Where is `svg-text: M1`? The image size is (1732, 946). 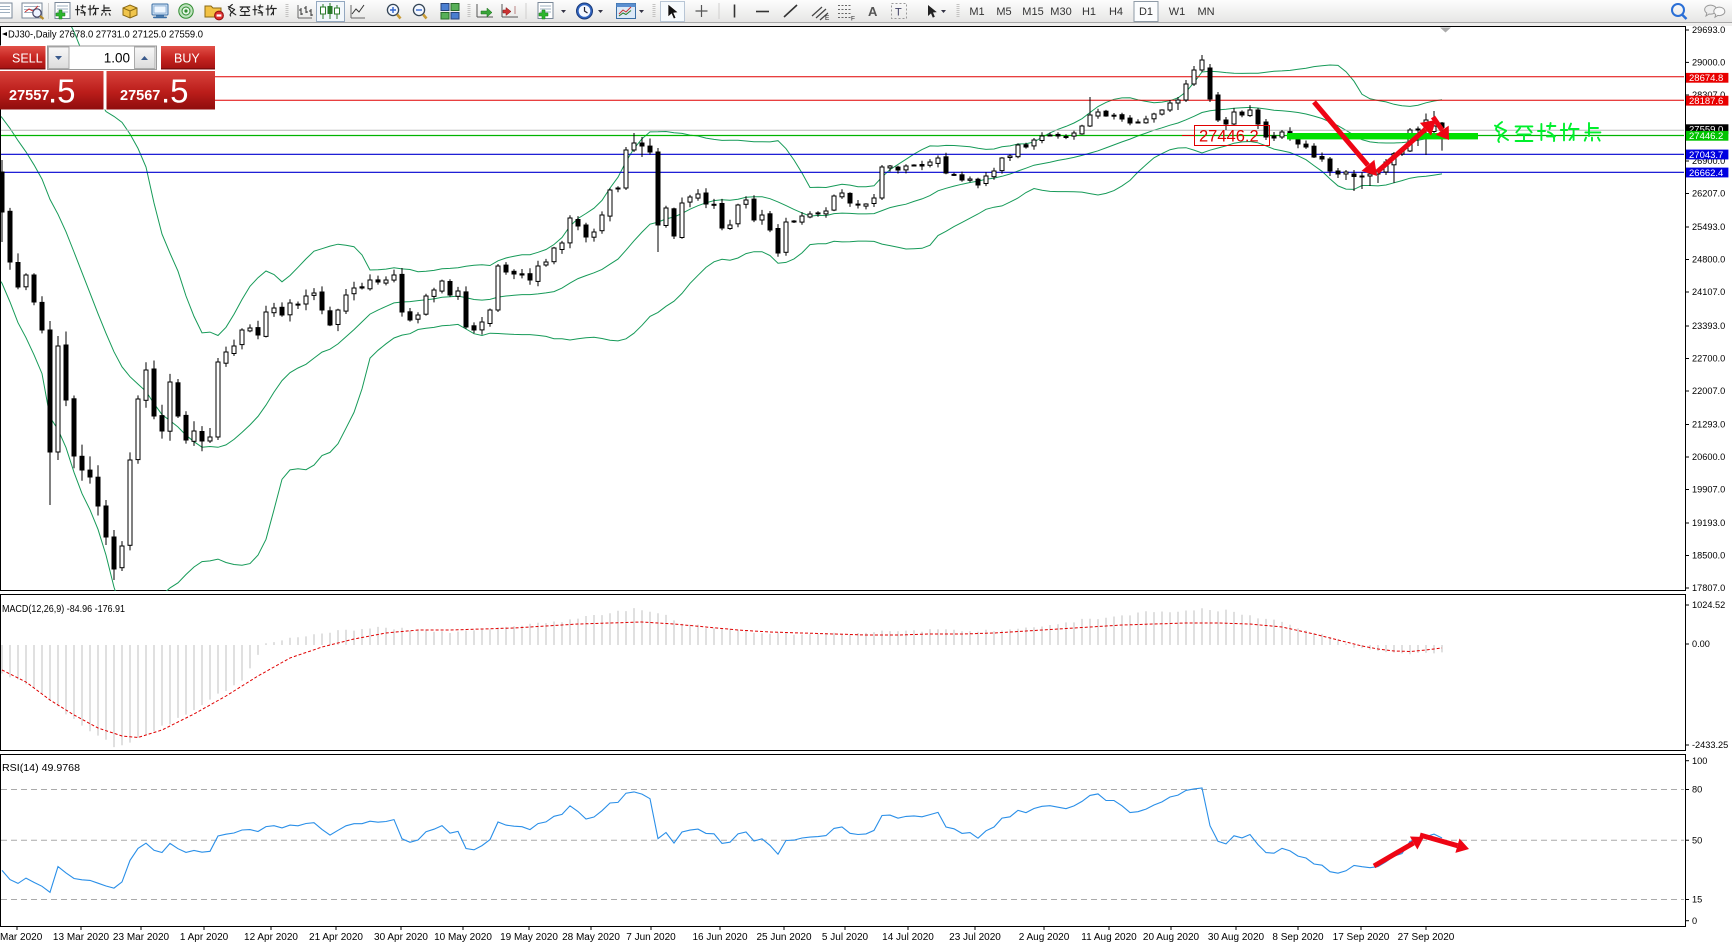 svg-text: M1 is located at coordinates (976, 12).